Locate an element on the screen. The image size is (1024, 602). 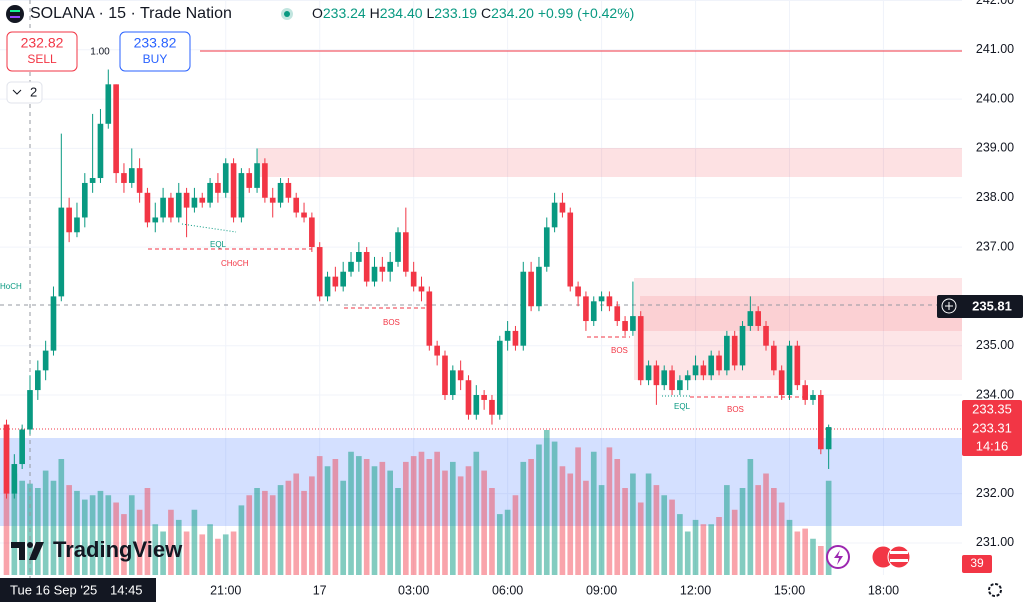
y-tick-label: 231.00 is located at coordinates (995, 542).